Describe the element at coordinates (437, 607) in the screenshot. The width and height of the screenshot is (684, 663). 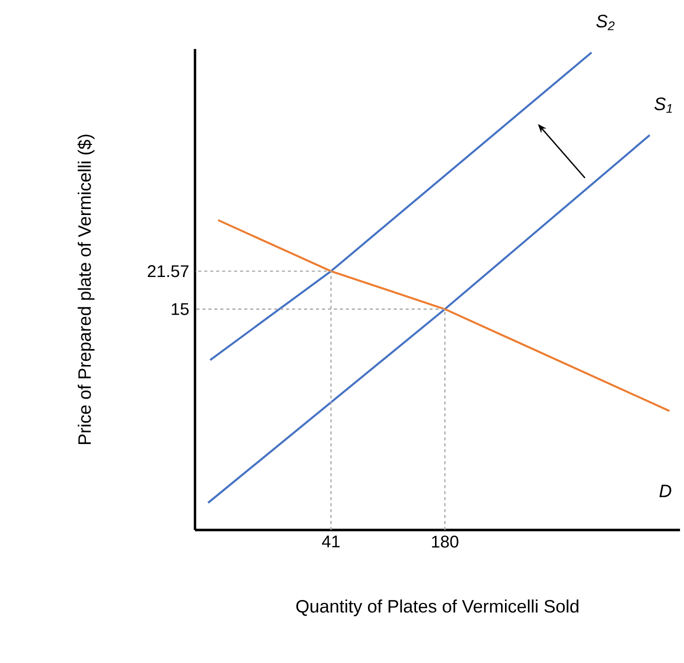
I see `x-axis-title: Quantity of Plates of Vermicelli Sold` at that location.